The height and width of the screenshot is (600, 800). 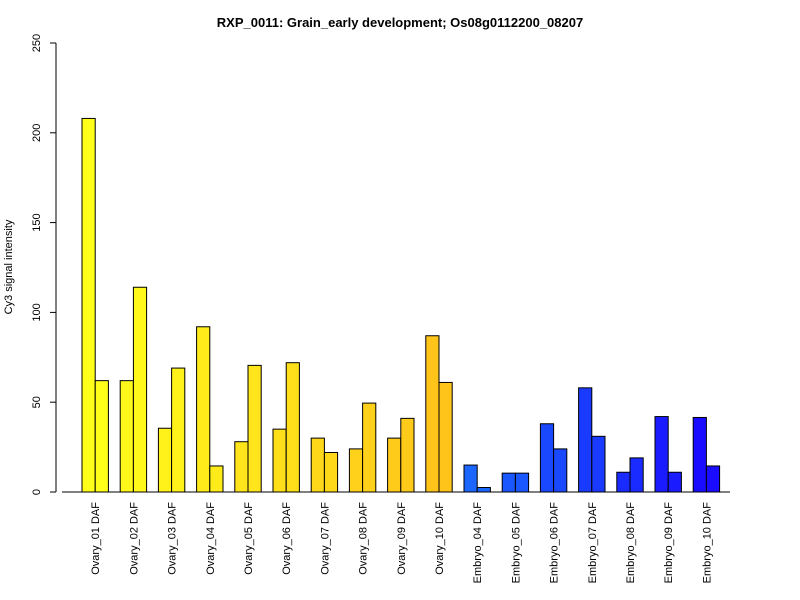 I want to click on y-axis: 0 50 100 150 200 250, so click(x=44, y=264).